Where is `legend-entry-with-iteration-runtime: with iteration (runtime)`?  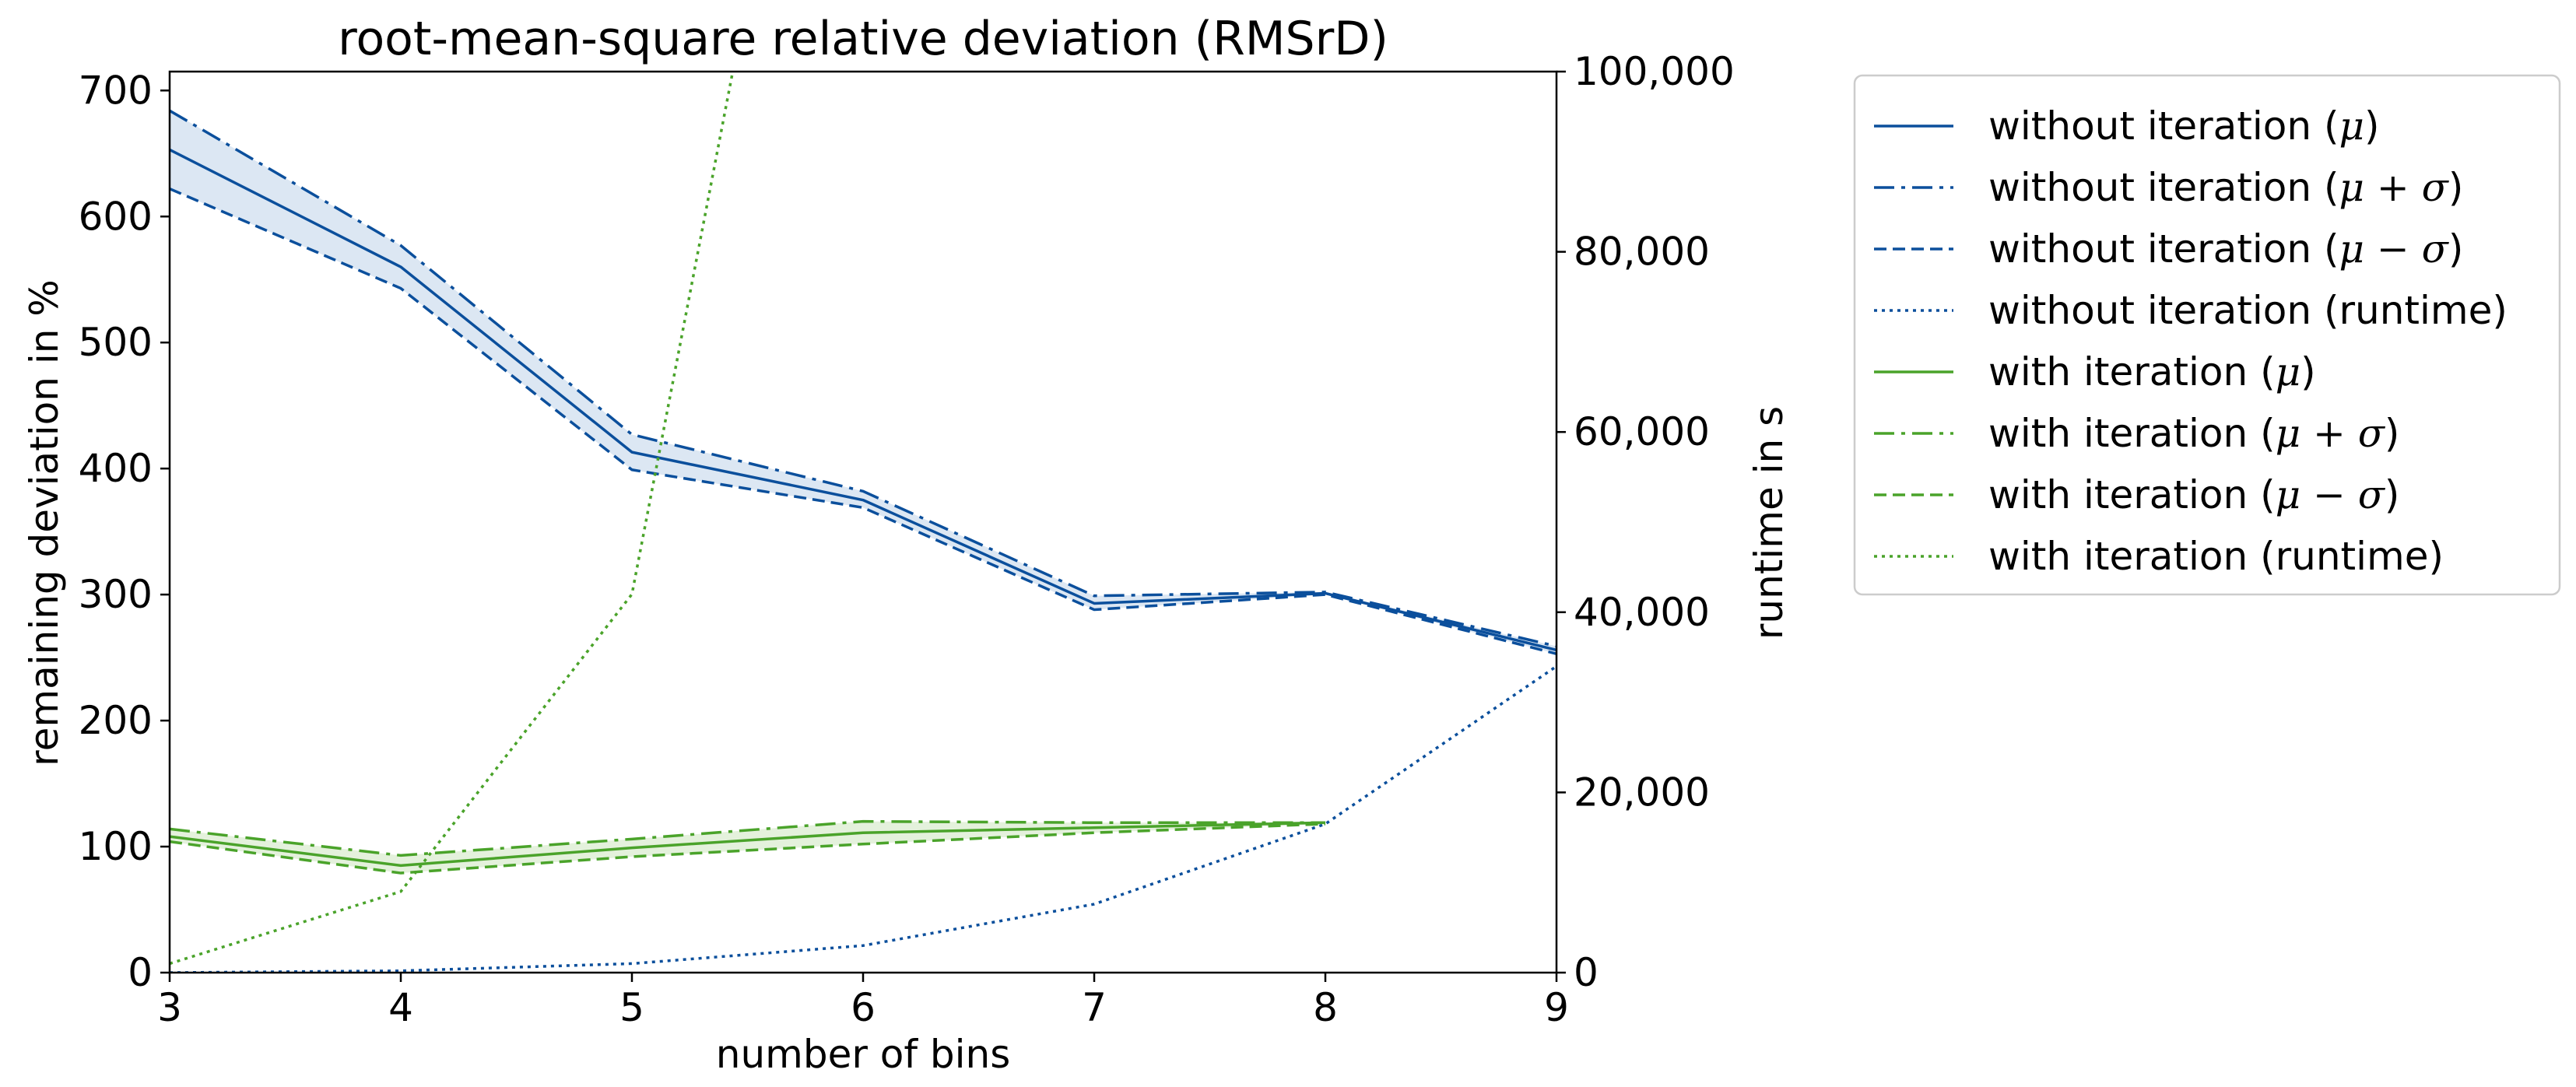 legend-entry-with-iteration-runtime: with iteration (runtime) is located at coordinates (2216, 556).